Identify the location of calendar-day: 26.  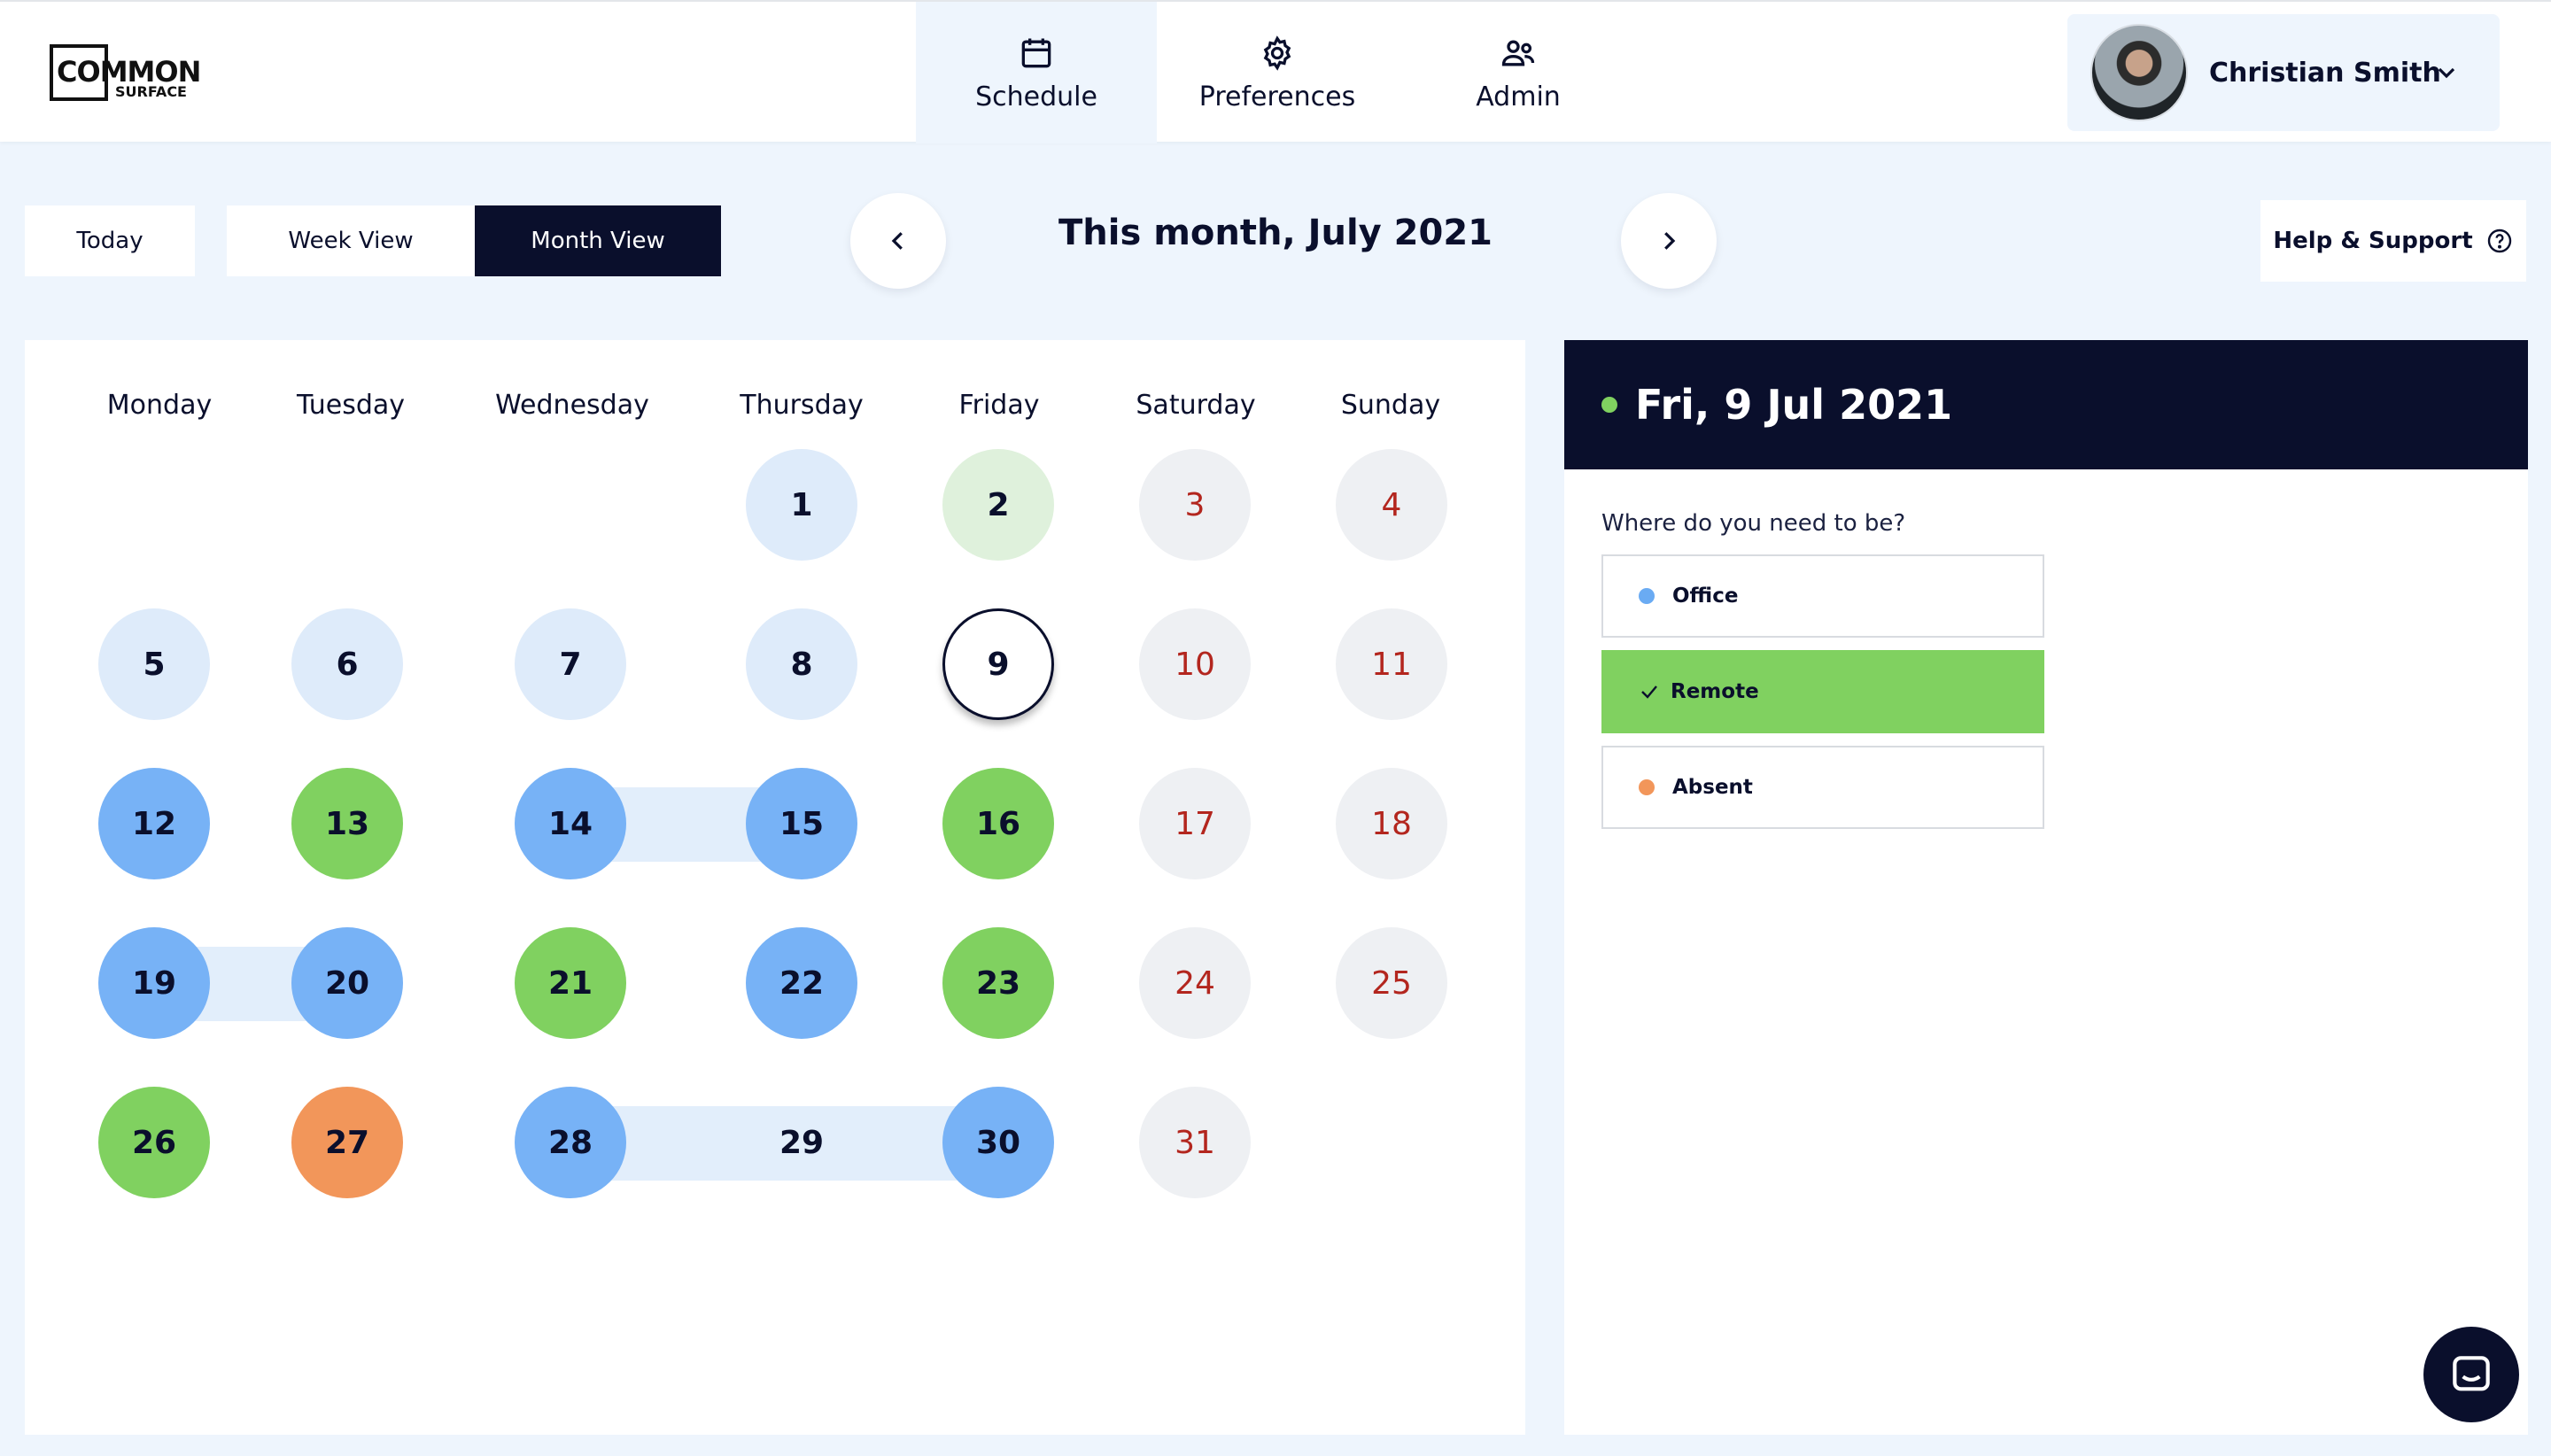
(154, 1142).